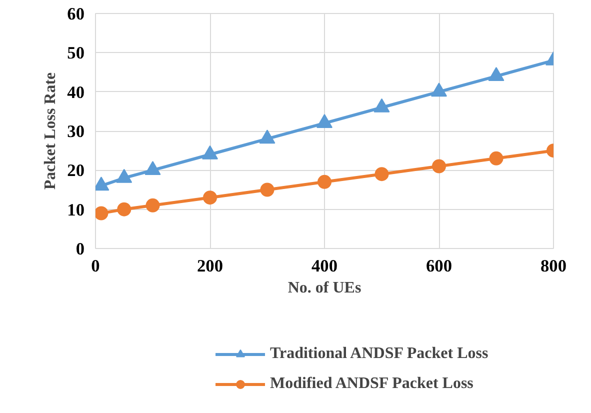  Describe the element at coordinates (372, 384) in the screenshot. I see `legend-label: Modified ANDSF Packet Loss` at that location.